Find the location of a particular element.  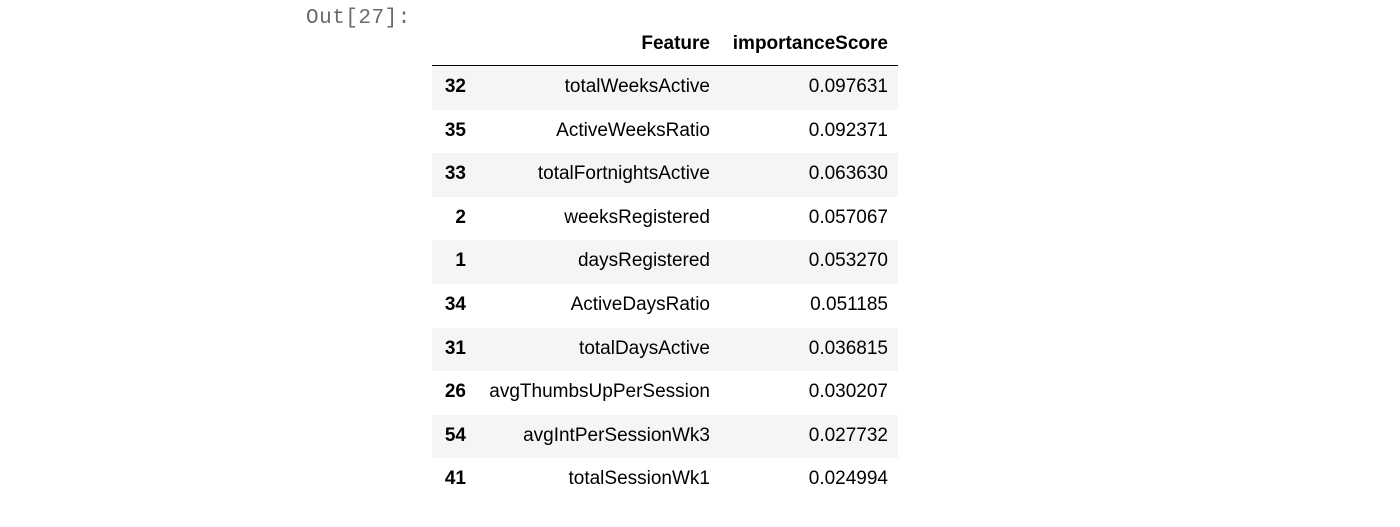

table-row: 54 avgIntPerSessionWk3 0.027732 is located at coordinates (665, 436).